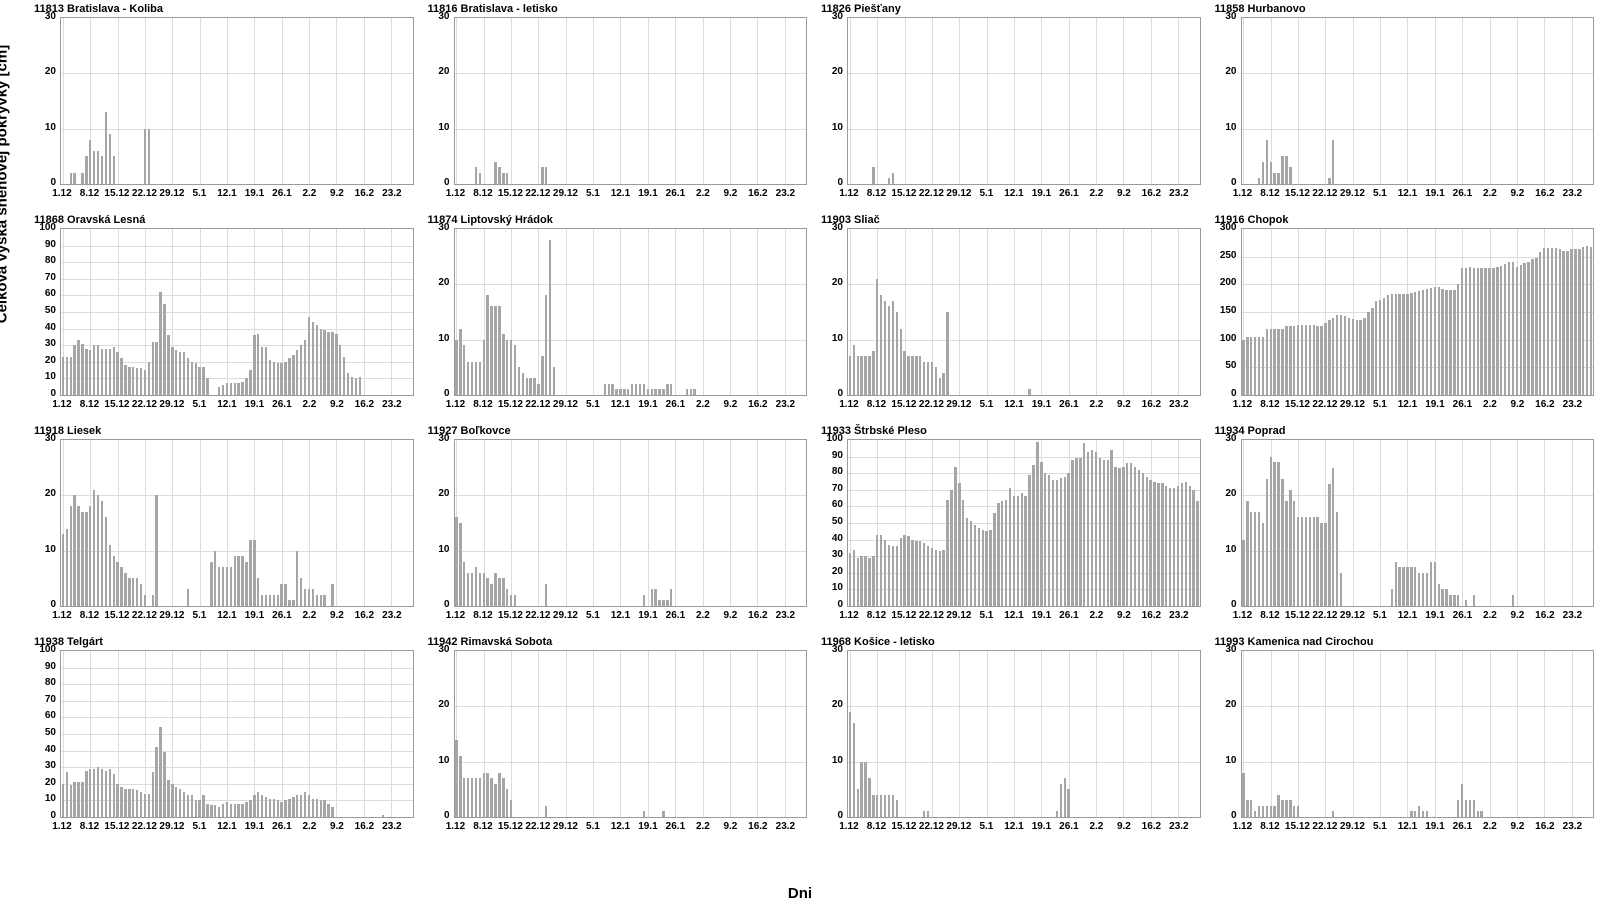 The width and height of the screenshot is (1600, 908). I want to click on x-tick-label: 23.2, so click(1179, 615).